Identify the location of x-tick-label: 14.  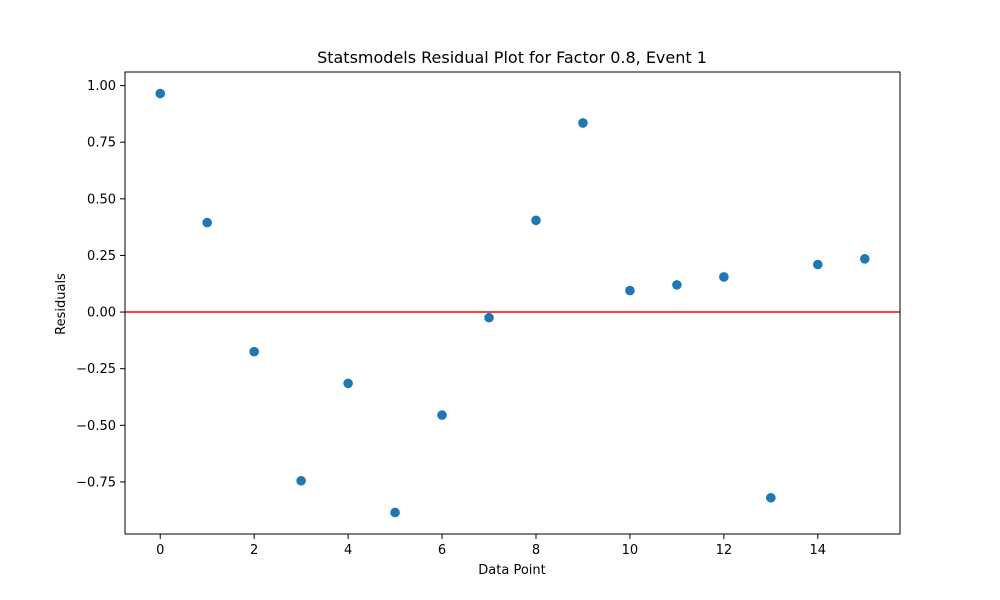
(818, 550).